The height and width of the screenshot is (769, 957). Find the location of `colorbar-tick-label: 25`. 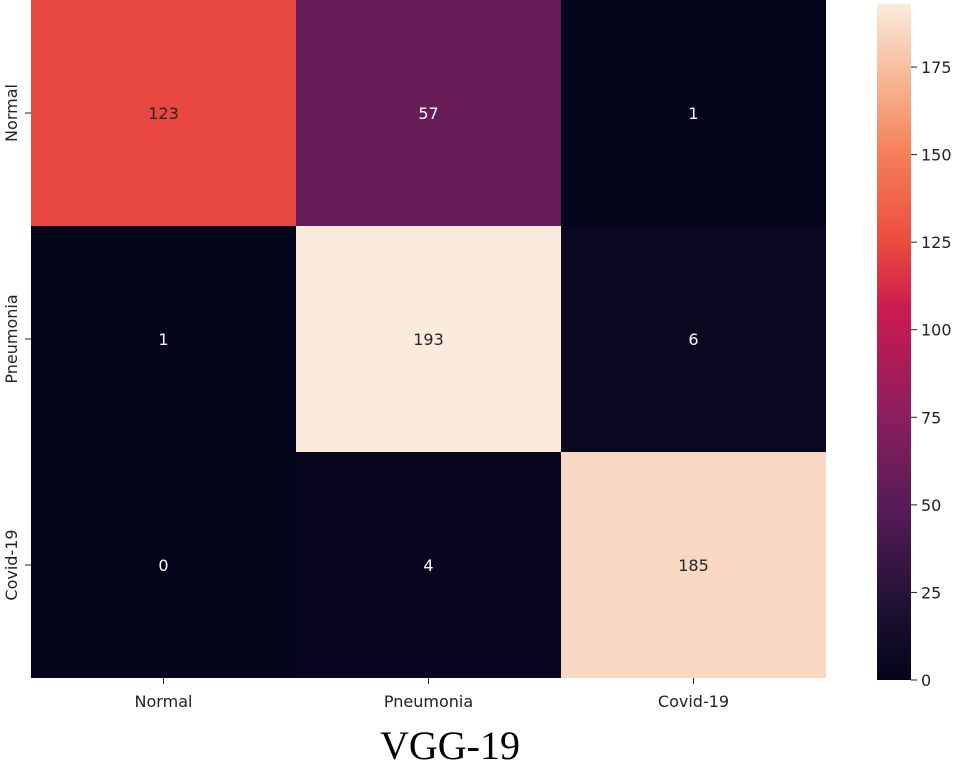

colorbar-tick-label: 25 is located at coordinates (931, 592).